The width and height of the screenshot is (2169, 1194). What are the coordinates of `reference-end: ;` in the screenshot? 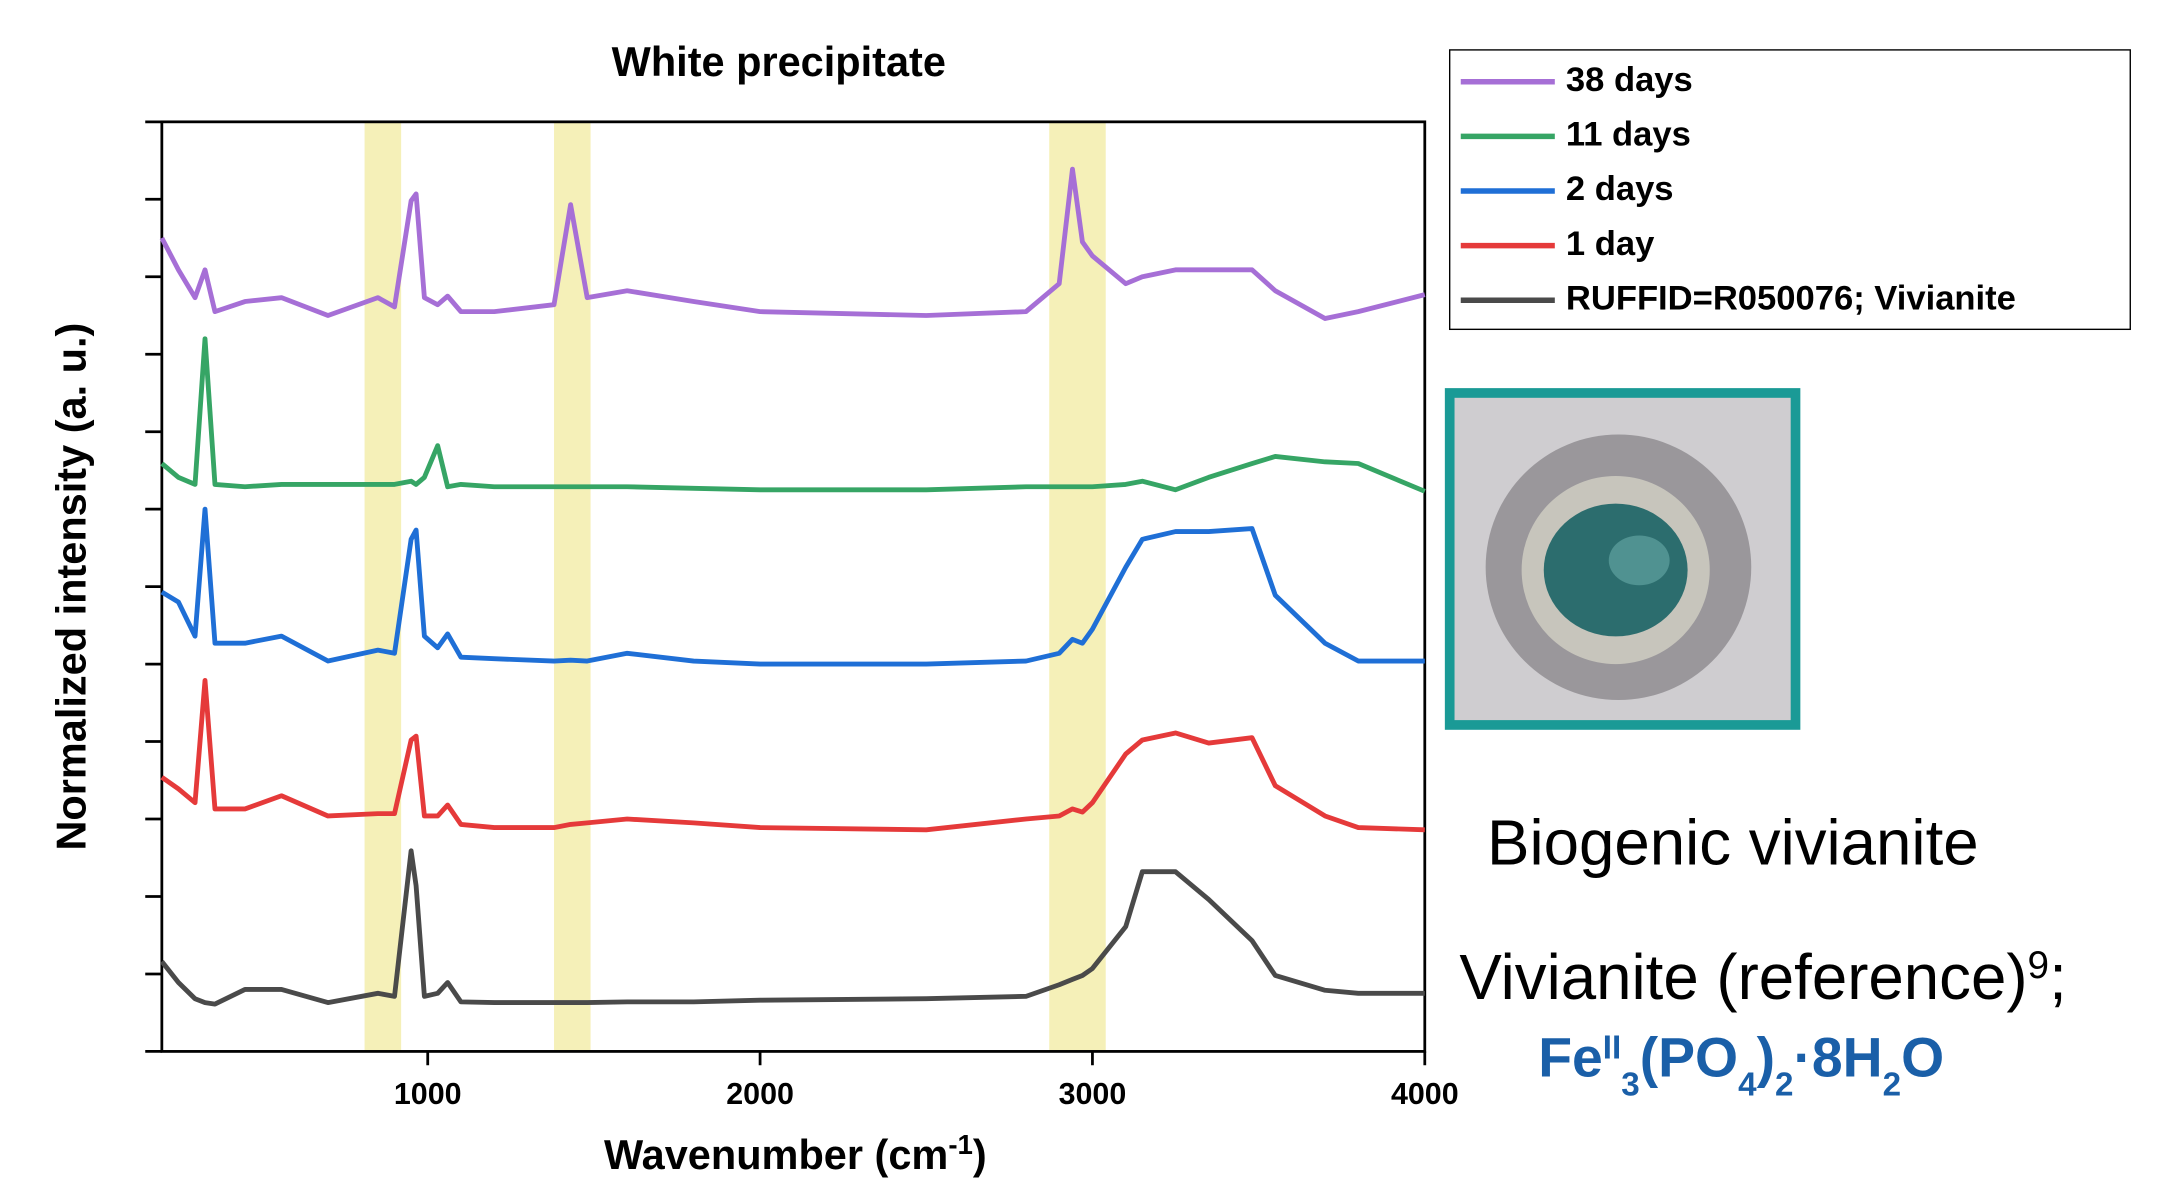 It's located at (2058, 977).